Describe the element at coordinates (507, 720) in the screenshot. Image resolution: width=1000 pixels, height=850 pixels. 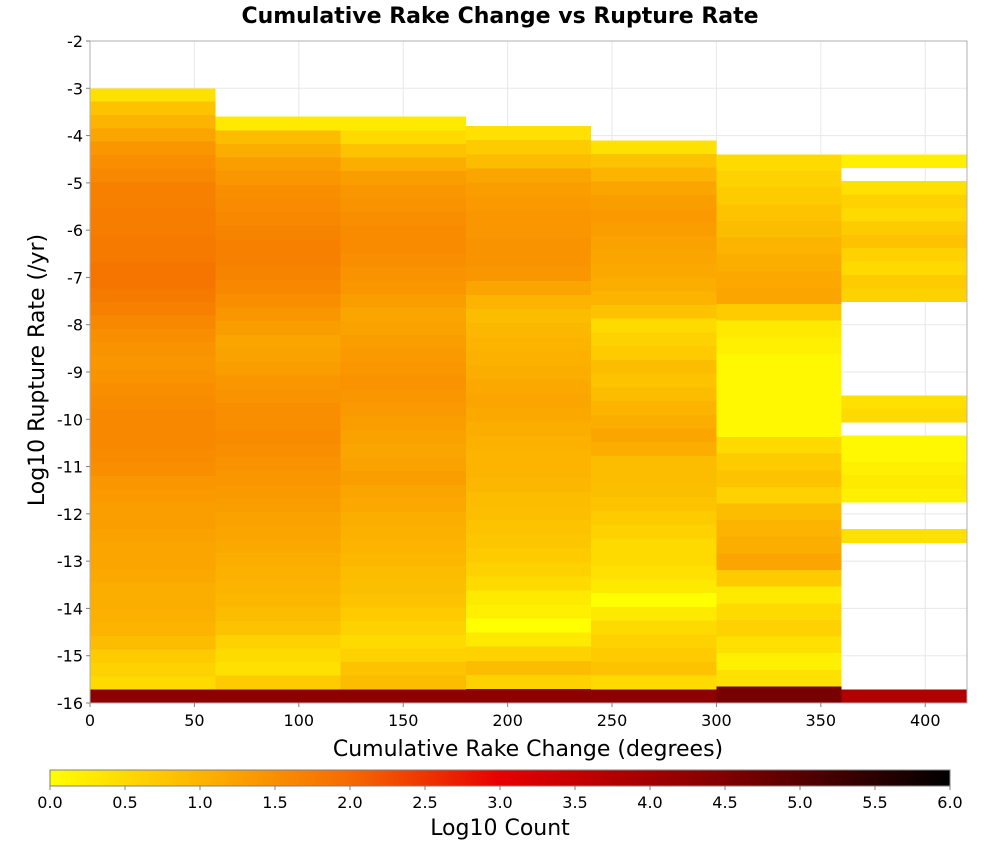
I see `x-tick-label: 200` at that location.